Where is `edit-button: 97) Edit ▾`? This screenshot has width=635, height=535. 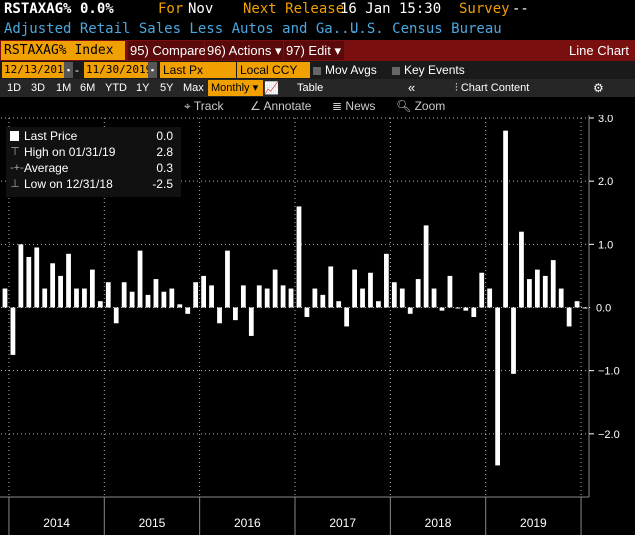
edit-button: 97) Edit ▾ is located at coordinates (314, 50).